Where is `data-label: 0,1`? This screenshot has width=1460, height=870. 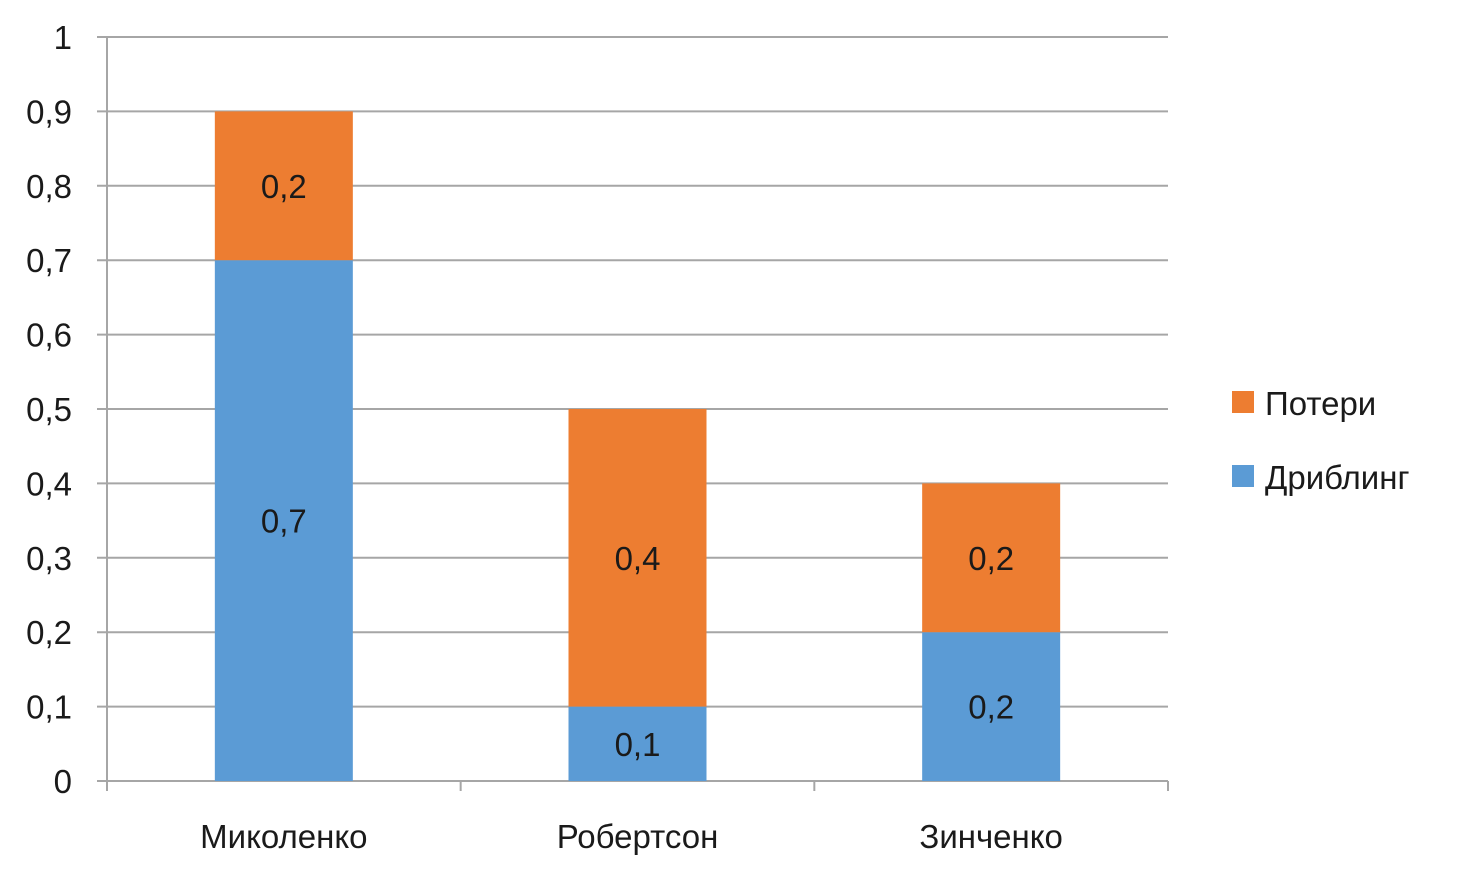 data-label: 0,1 is located at coordinates (638, 744).